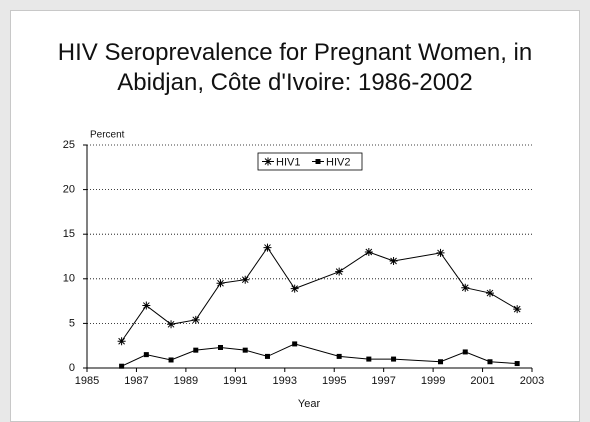 This screenshot has width=590, height=422. What do you see at coordinates (334, 381) in the screenshot?
I see `x-tick-label: 1995` at bounding box center [334, 381].